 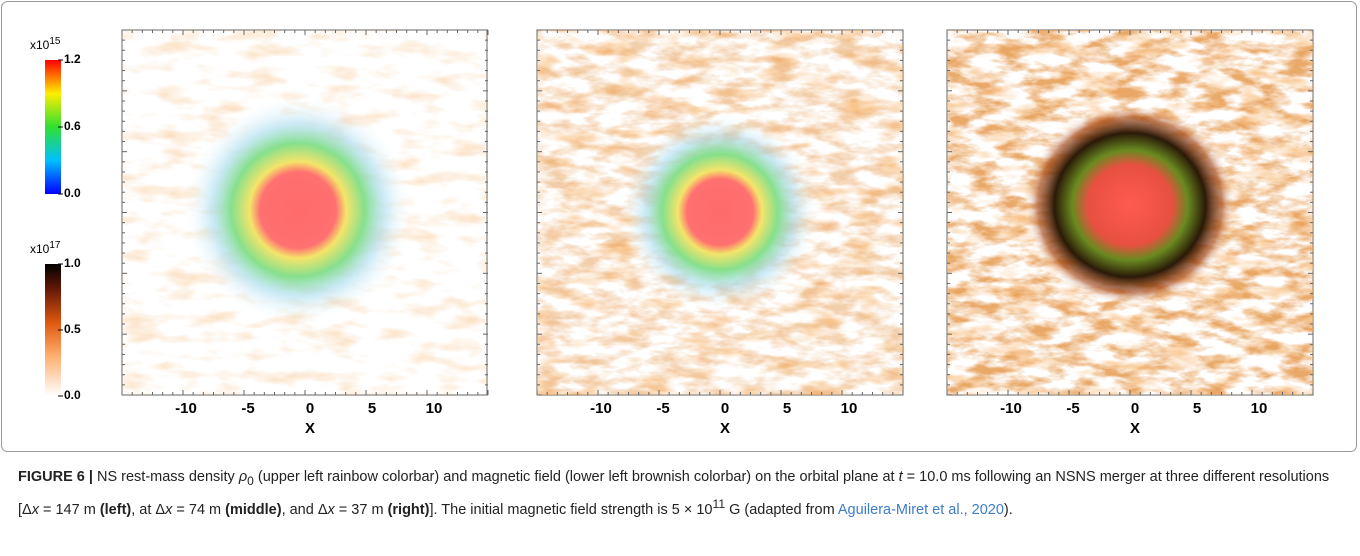 What do you see at coordinates (148, 510) in the screenshot?
I see `caption-text: , at Δ` at bounding box center [148, 510].